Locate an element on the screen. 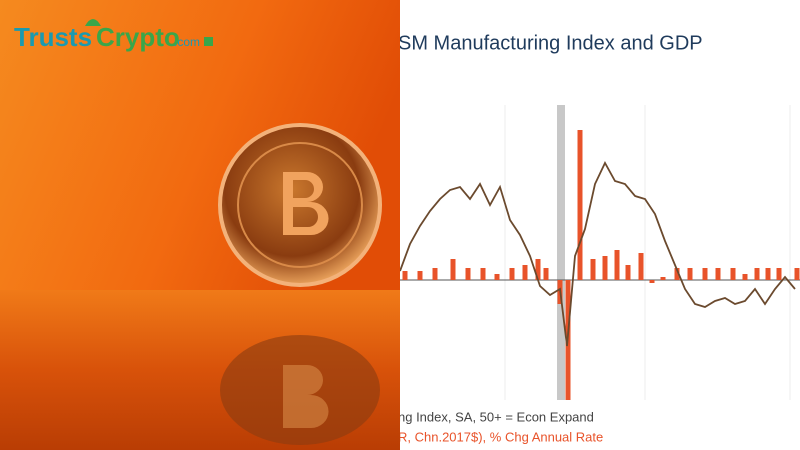 This screenshot has height=450, width=800. logo-suffix: .com is located at coordinates (187, 42).